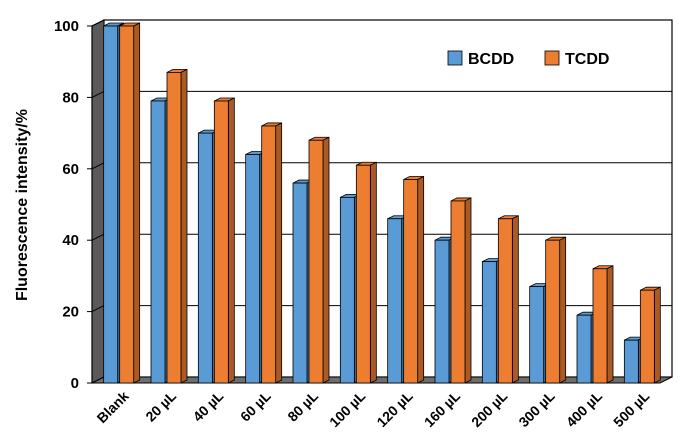 The height and width of the screenshot is (446, 693). I want to click on x-tick-label: 100 µL, so click(347, 408).